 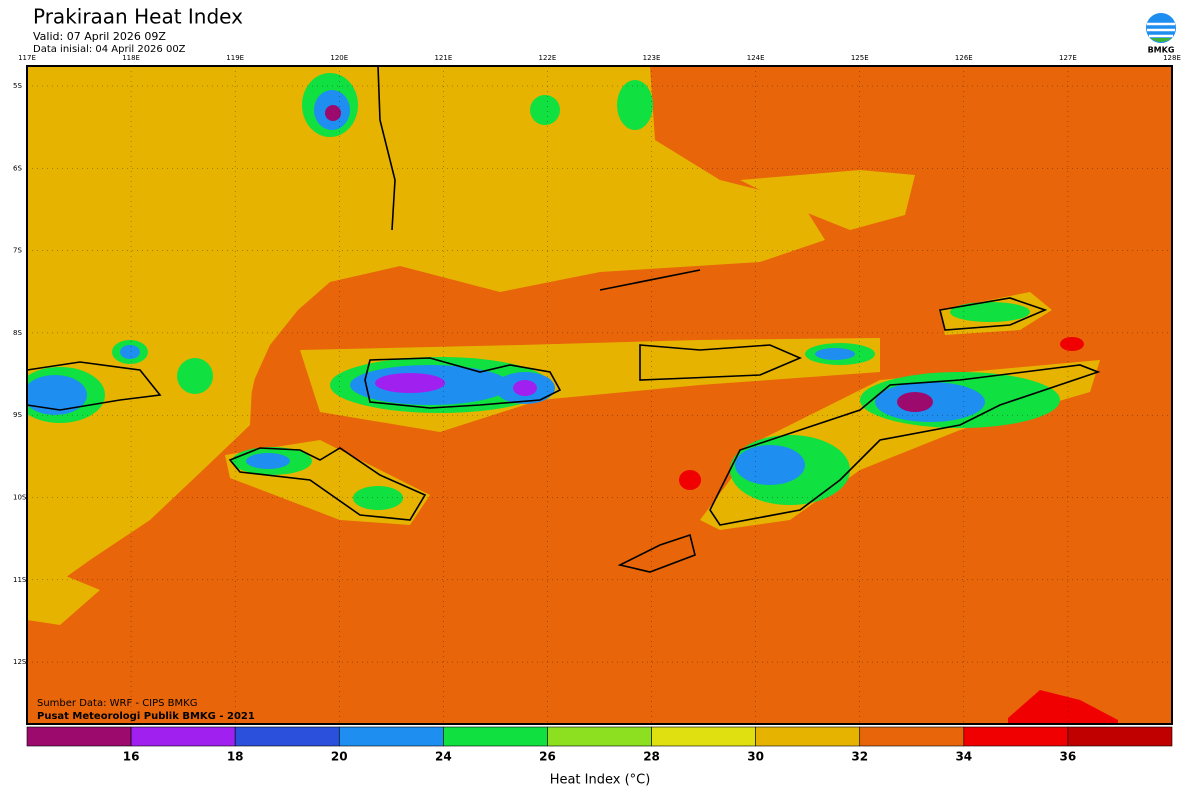 I want to click on valid-time: Valid: 07 April 2026 09Z, so click(x=99, y=36).